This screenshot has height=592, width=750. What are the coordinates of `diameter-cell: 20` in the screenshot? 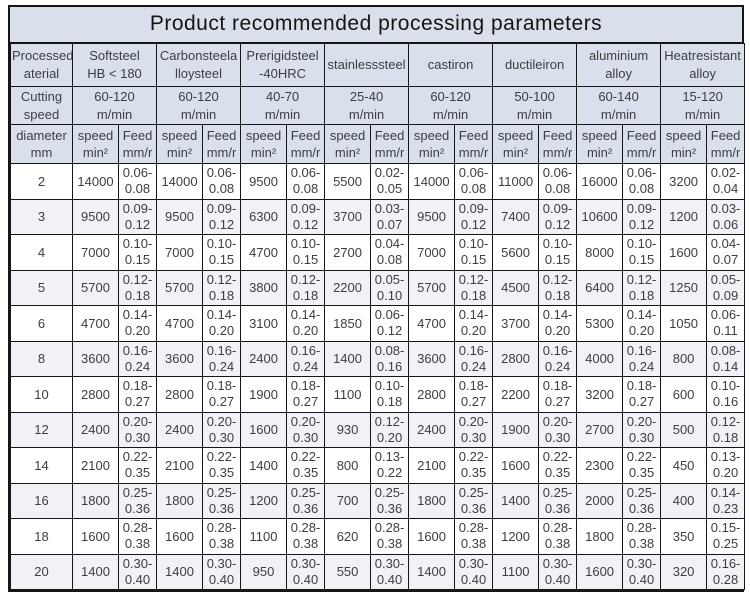 It's located at (41, 572).